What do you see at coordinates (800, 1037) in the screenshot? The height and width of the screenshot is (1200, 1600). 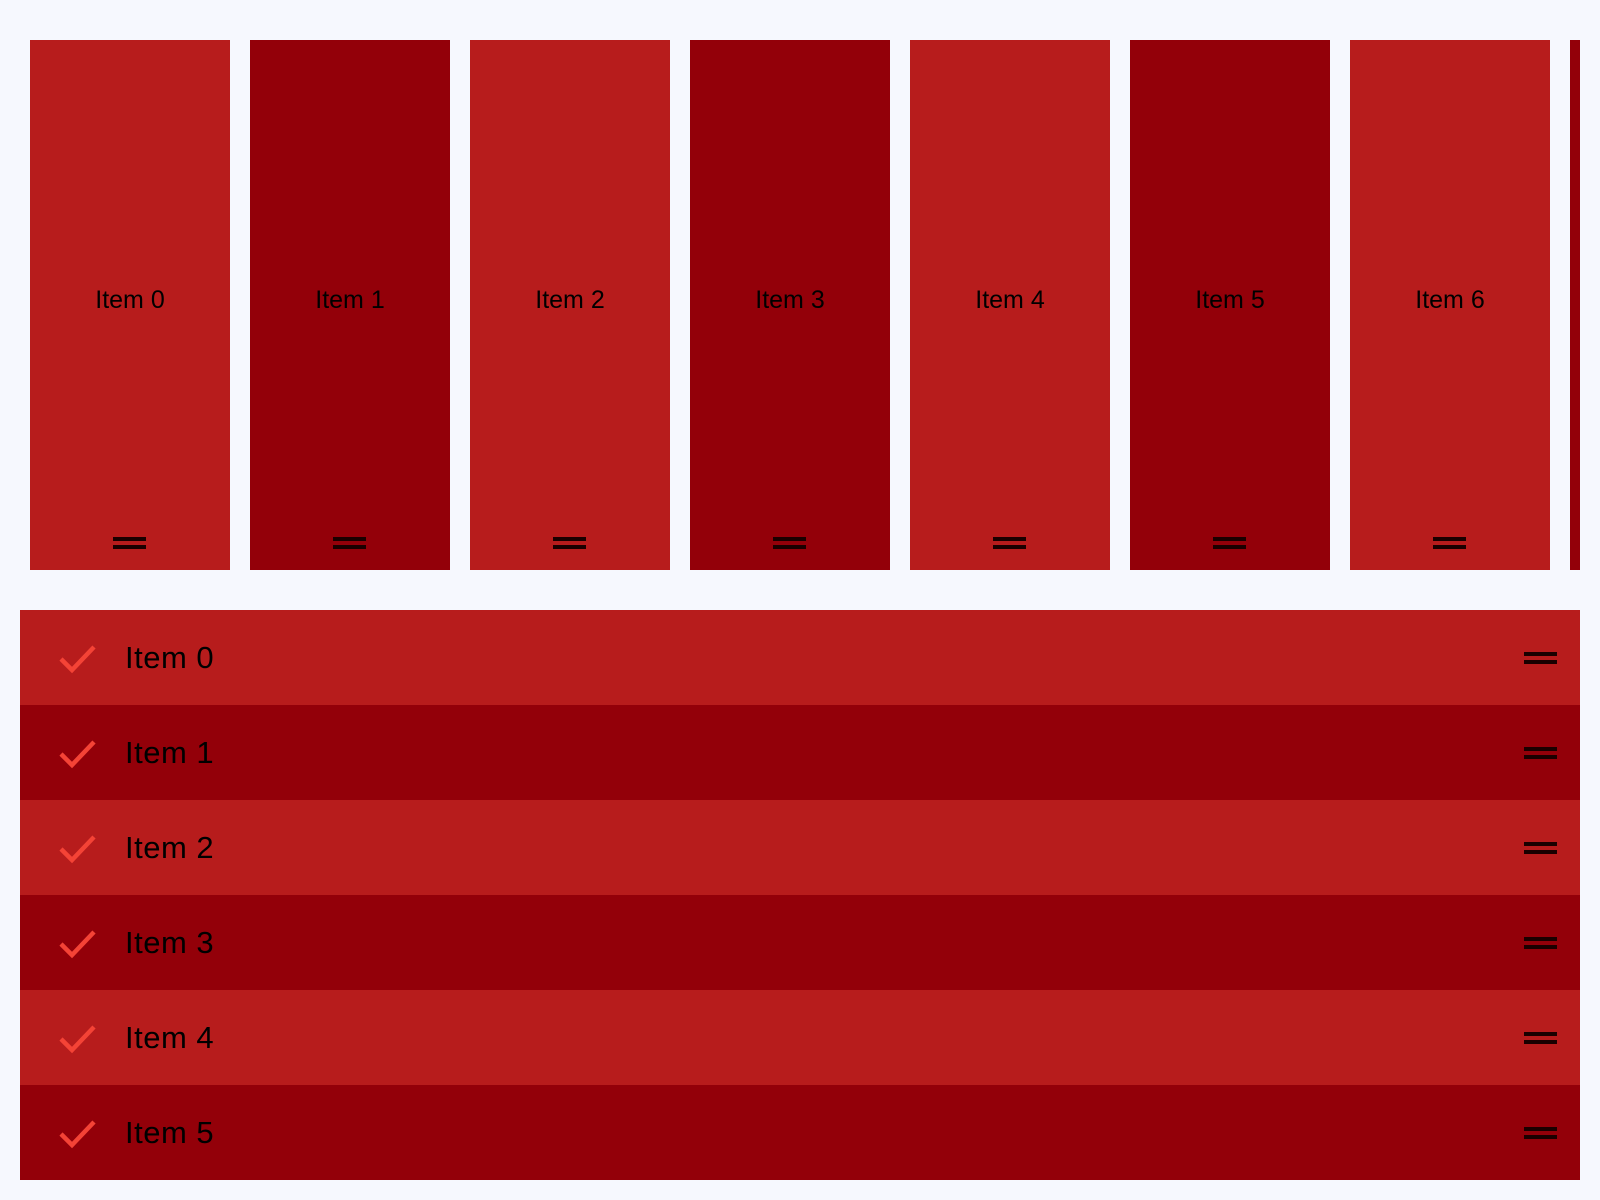 I see `list-item: Item 4` at bounding box center [800, 1037].